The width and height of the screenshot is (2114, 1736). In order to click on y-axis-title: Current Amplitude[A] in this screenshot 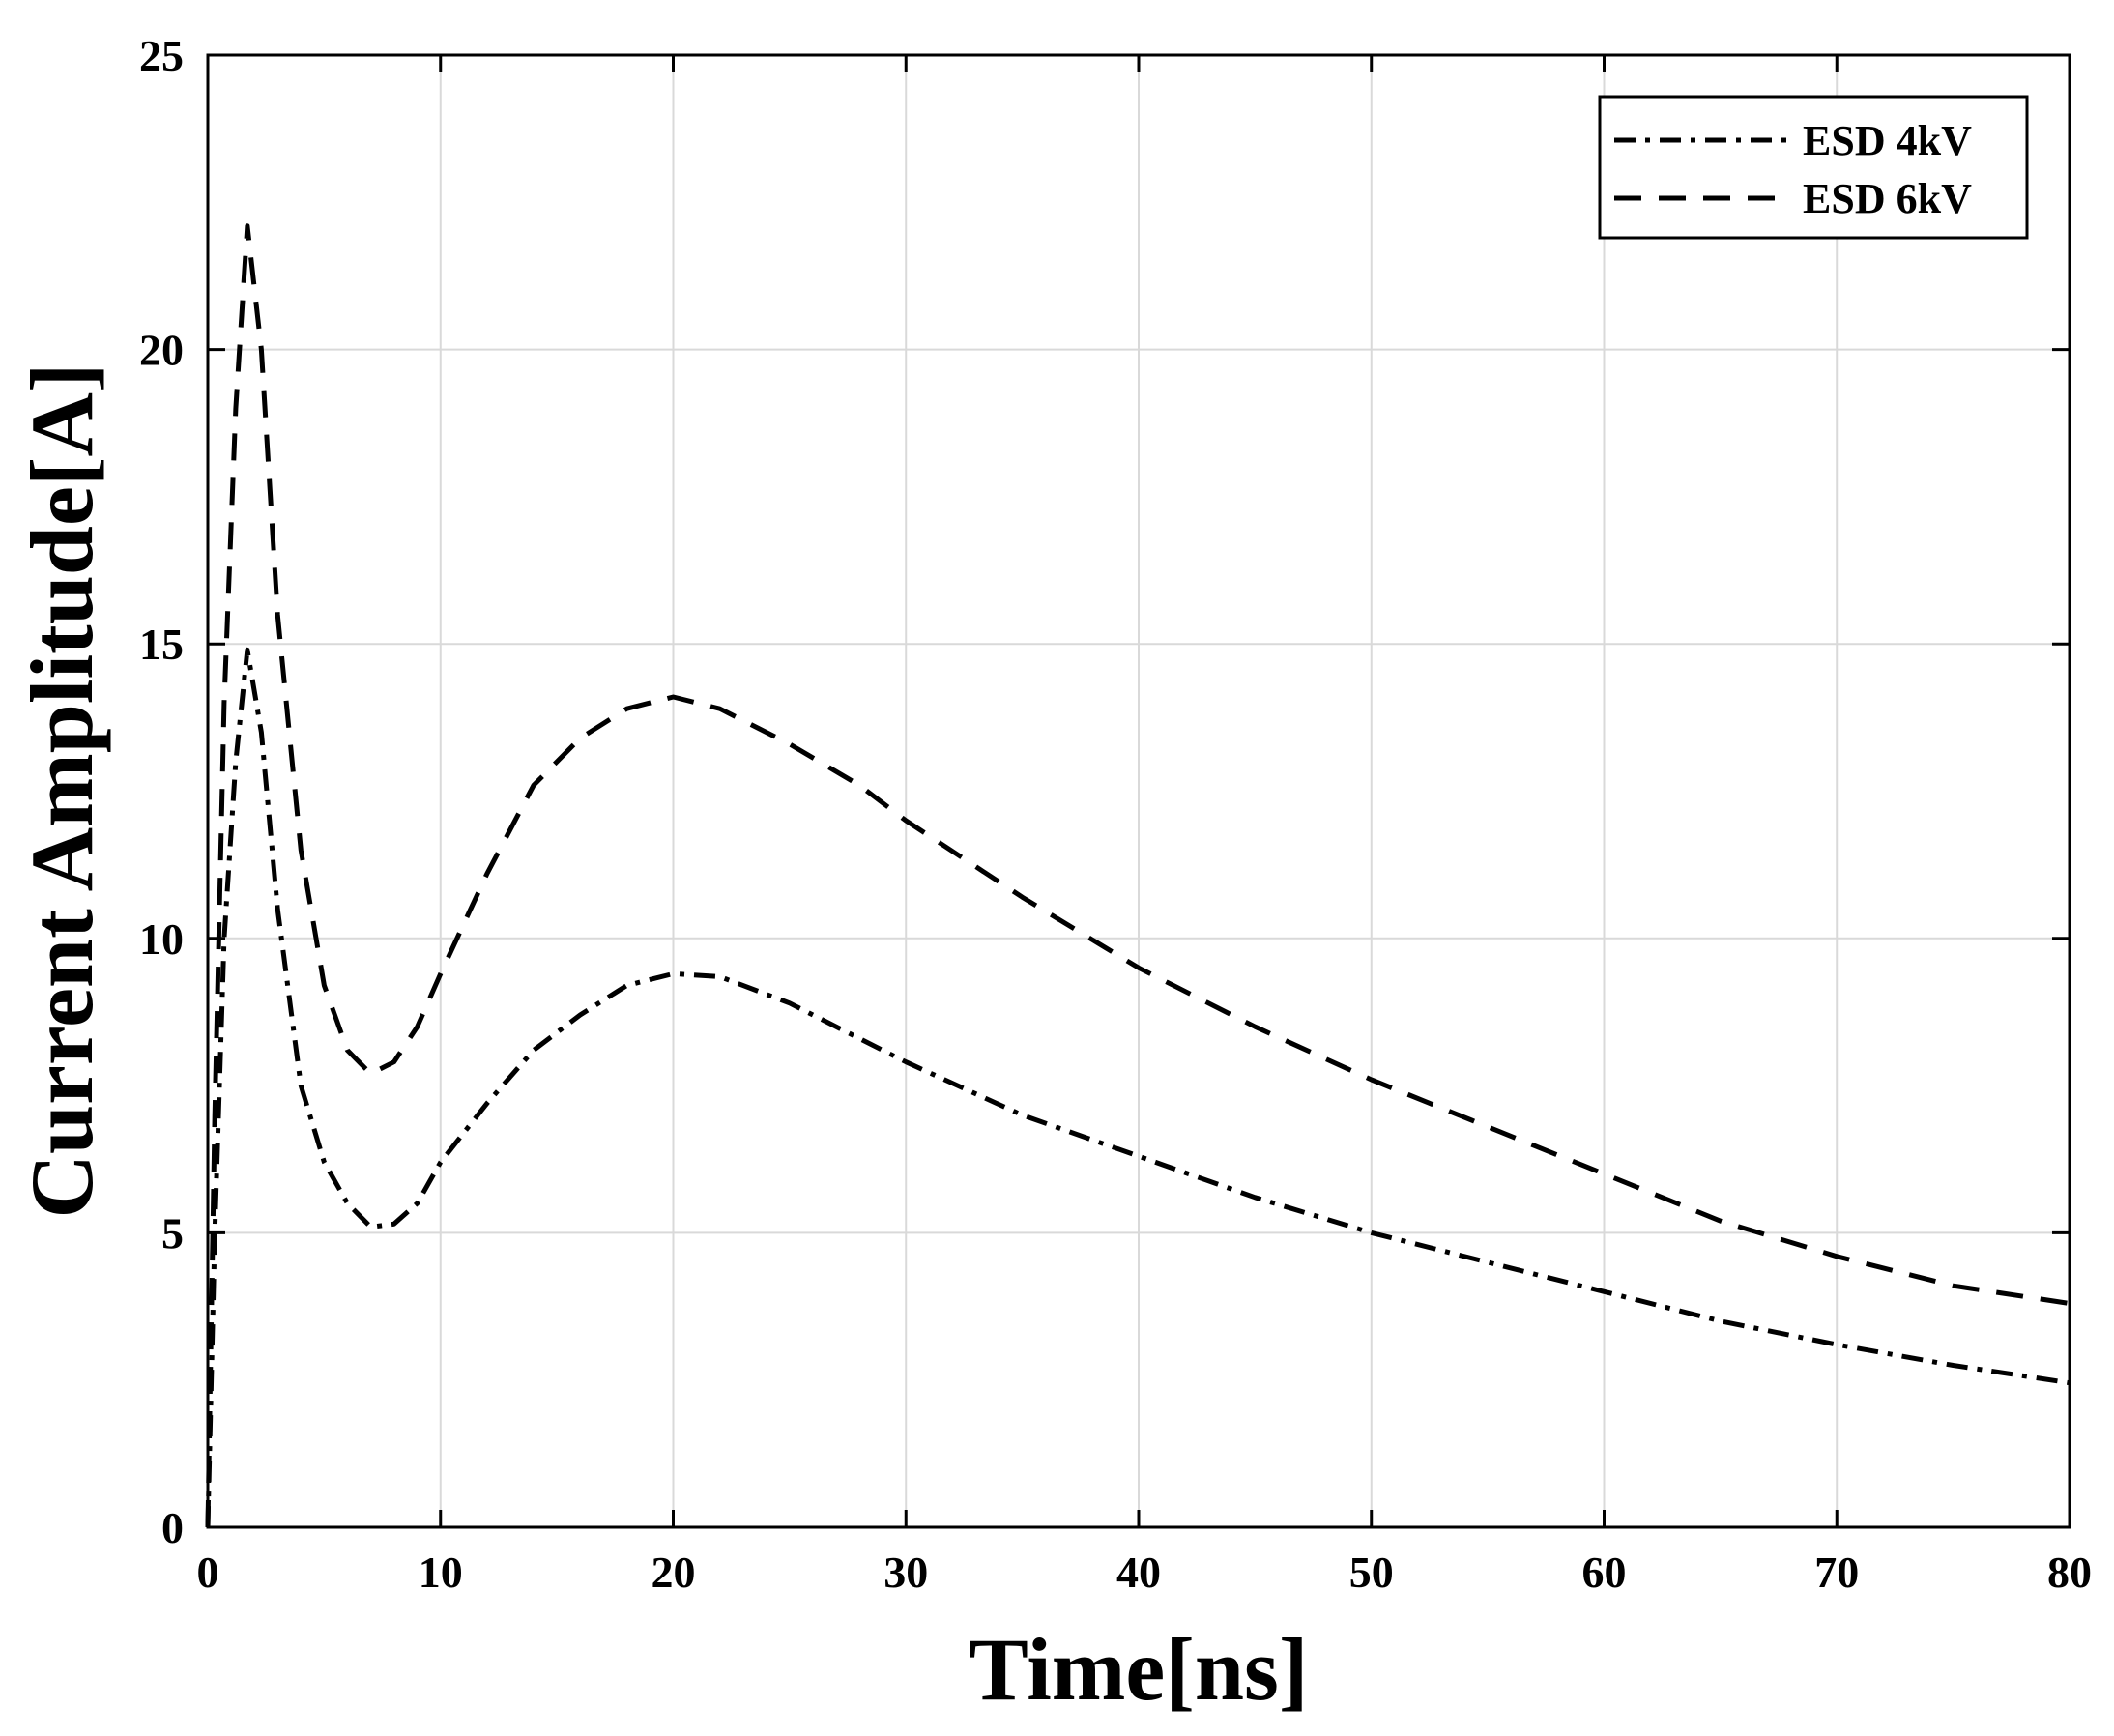, I will do `click(62, 790)`.